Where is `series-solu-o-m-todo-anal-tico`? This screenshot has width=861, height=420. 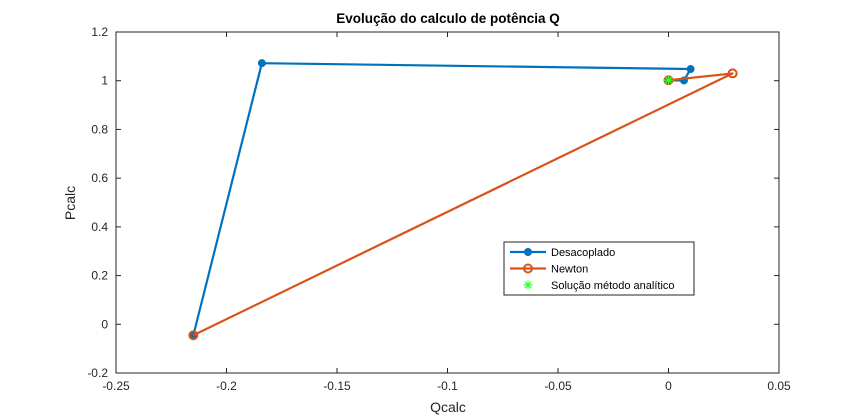 series-solu-o-m-todo-anal-tico is located at coordinates (668, 80).